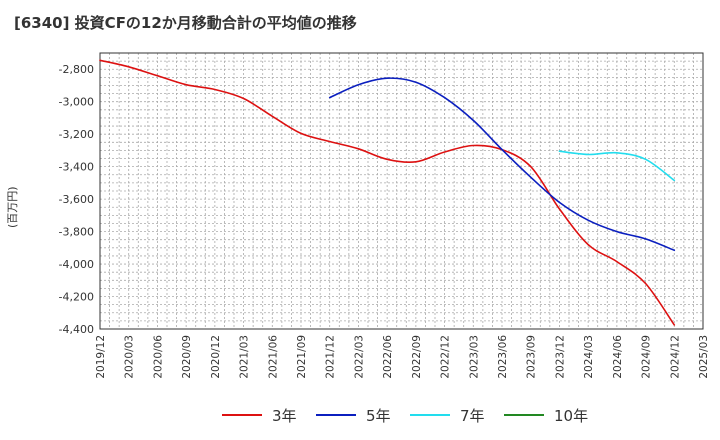  I want to click on x-tick-label: 2022/03, so click(359, 357).